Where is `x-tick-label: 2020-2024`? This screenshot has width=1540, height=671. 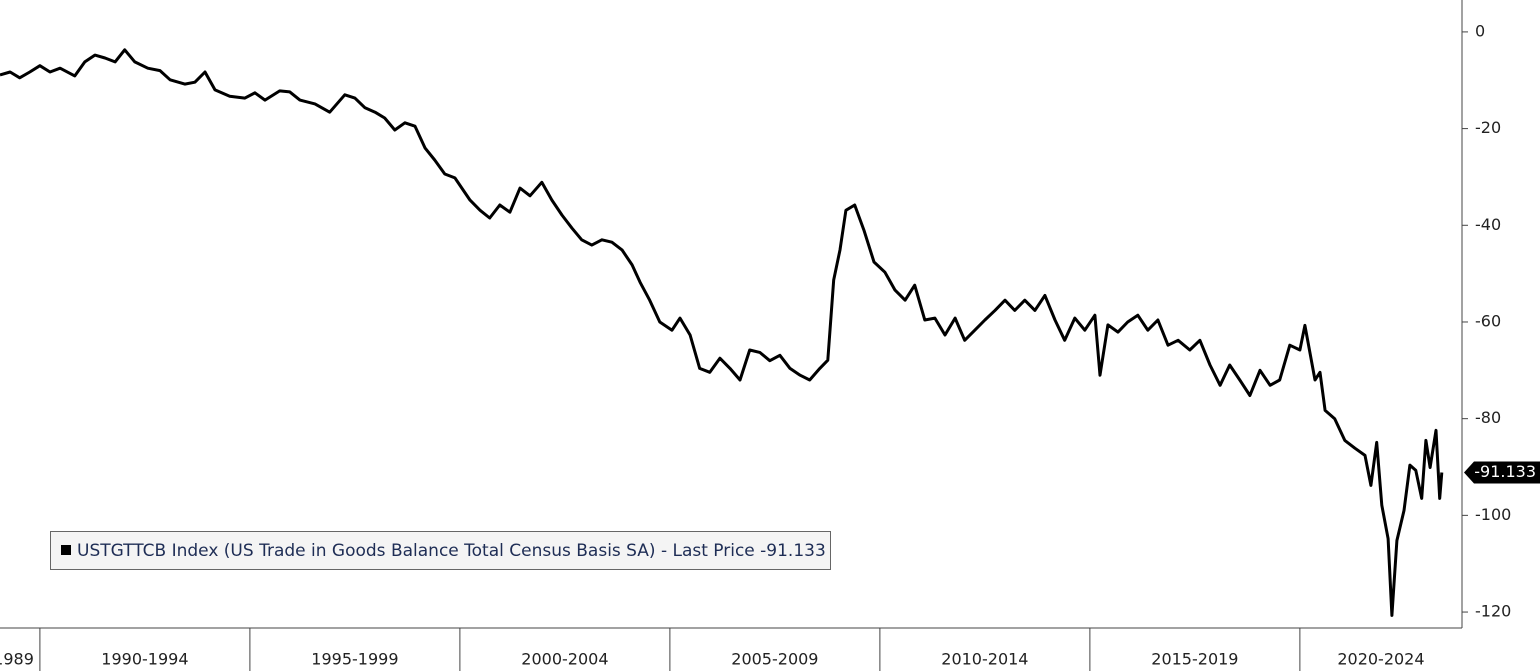
x-tick-label: 2020-2024 is located at coordinates (1380, 659).